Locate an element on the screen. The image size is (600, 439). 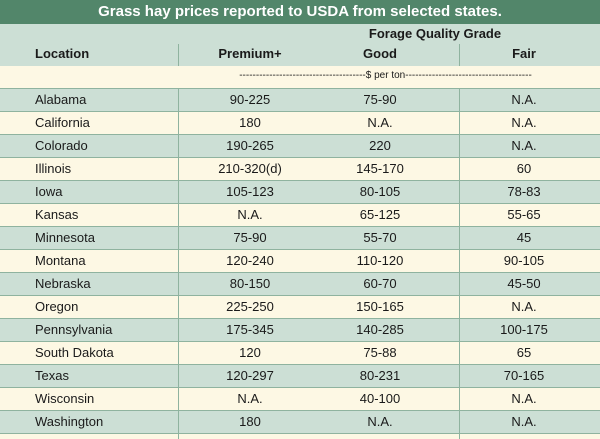
premium-column-header: Premium+ is located at coordinates (250, 53).